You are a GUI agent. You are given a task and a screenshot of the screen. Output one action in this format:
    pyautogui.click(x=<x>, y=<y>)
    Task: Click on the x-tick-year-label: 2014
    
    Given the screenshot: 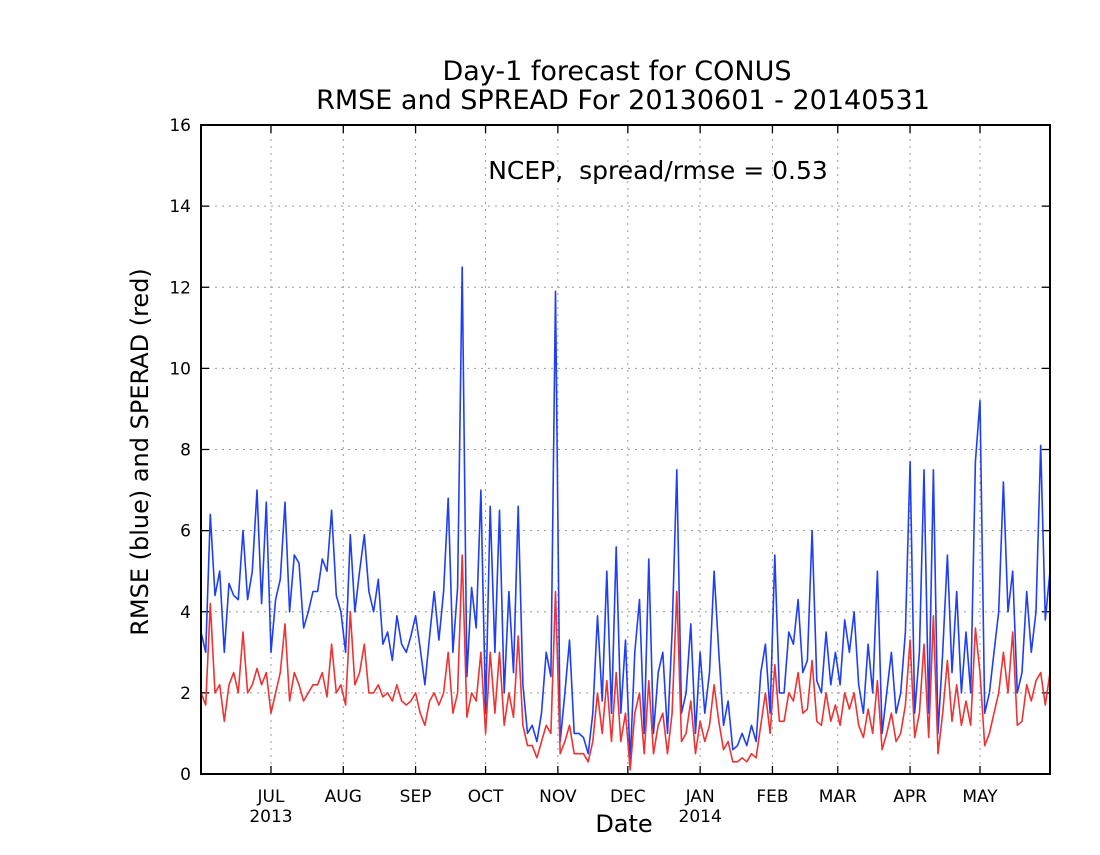 What is the action you would take?
    pyautogui.click(x=700, y=817)
    